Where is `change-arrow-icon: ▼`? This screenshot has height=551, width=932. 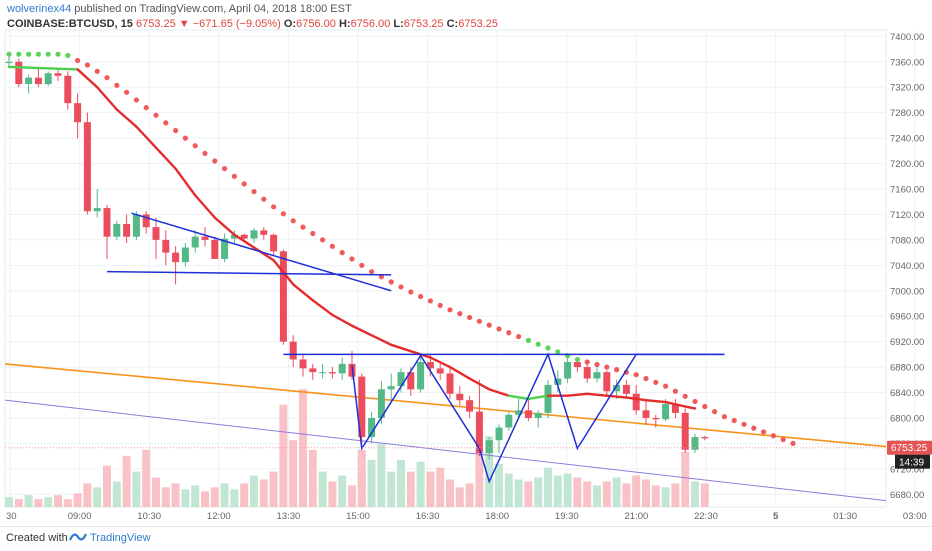
change-arrow-icon: ▼ is located at coordinates (184, 24).